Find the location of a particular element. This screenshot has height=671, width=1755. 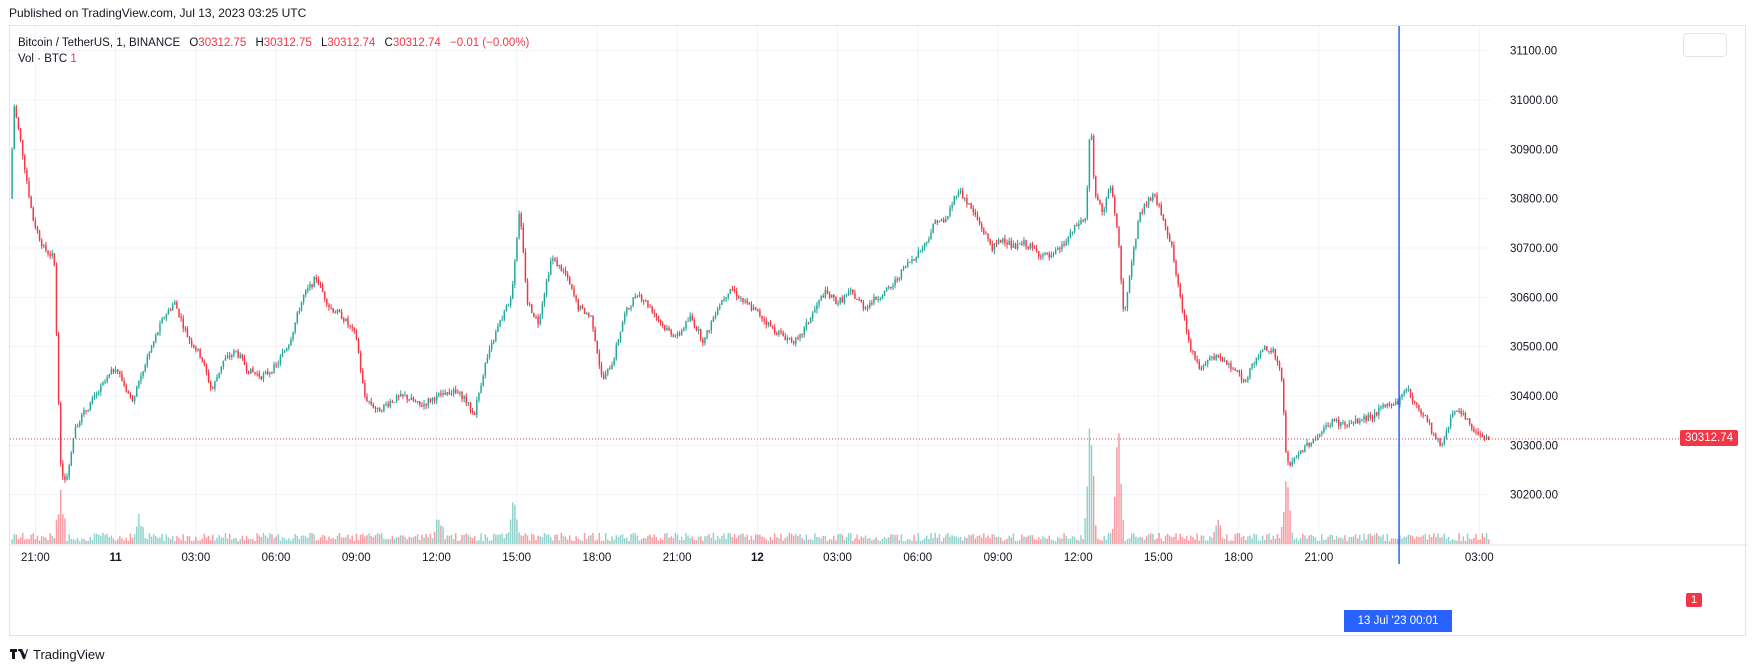

low-value: 30312.74 is located at coordinates (351, 43).